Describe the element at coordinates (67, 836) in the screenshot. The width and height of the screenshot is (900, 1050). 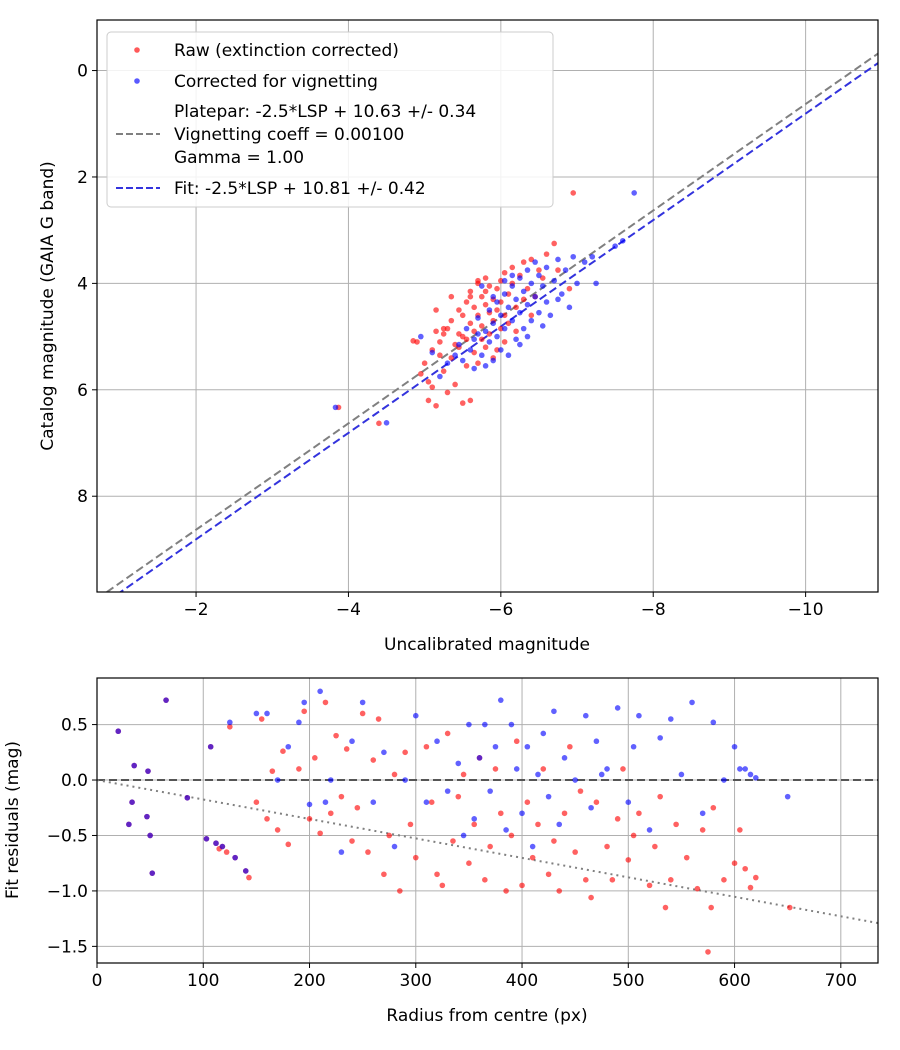
I see `y-tick-label: −0.5` at that location.